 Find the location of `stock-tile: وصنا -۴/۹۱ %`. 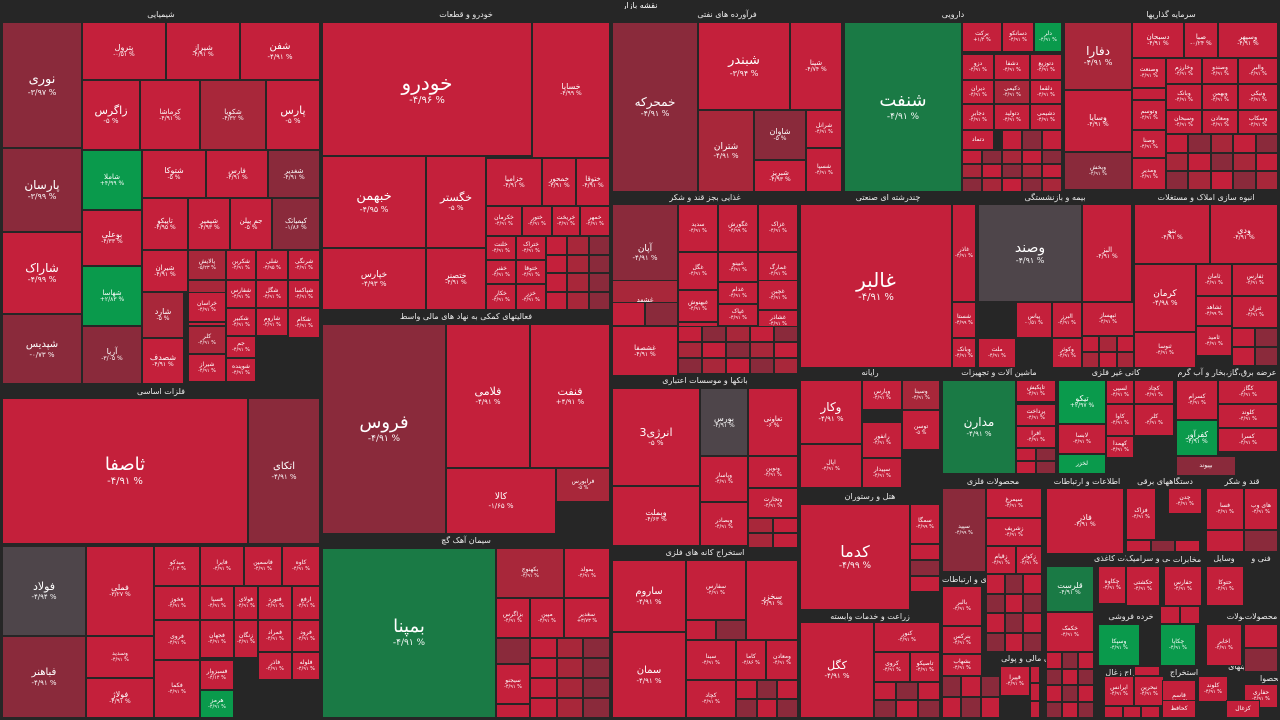

stock-tile: وصنا -۴/۹۱ % is located at coordinates (1149, 144).